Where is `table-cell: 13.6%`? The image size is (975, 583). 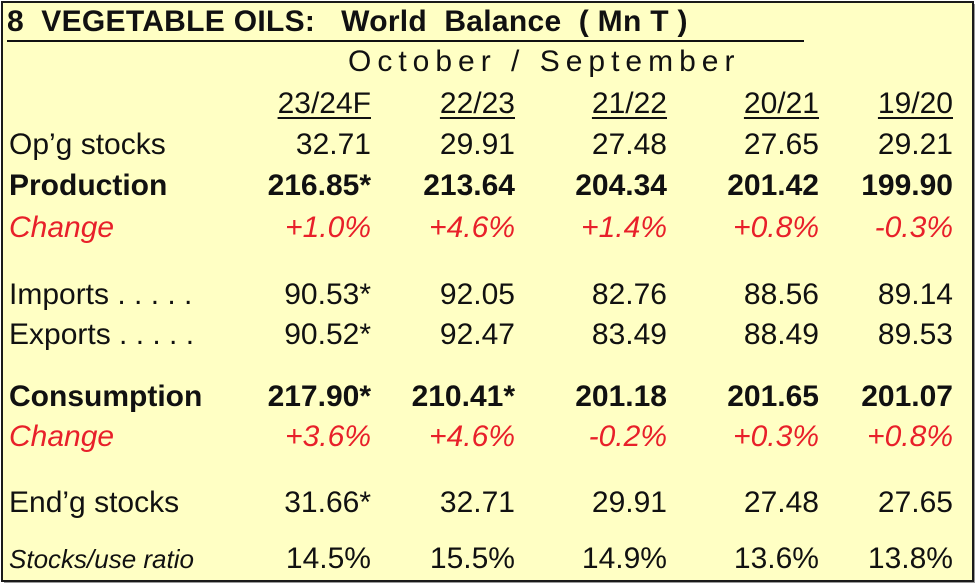 table-cell: 13.6% is located at coordinates (776, 558).